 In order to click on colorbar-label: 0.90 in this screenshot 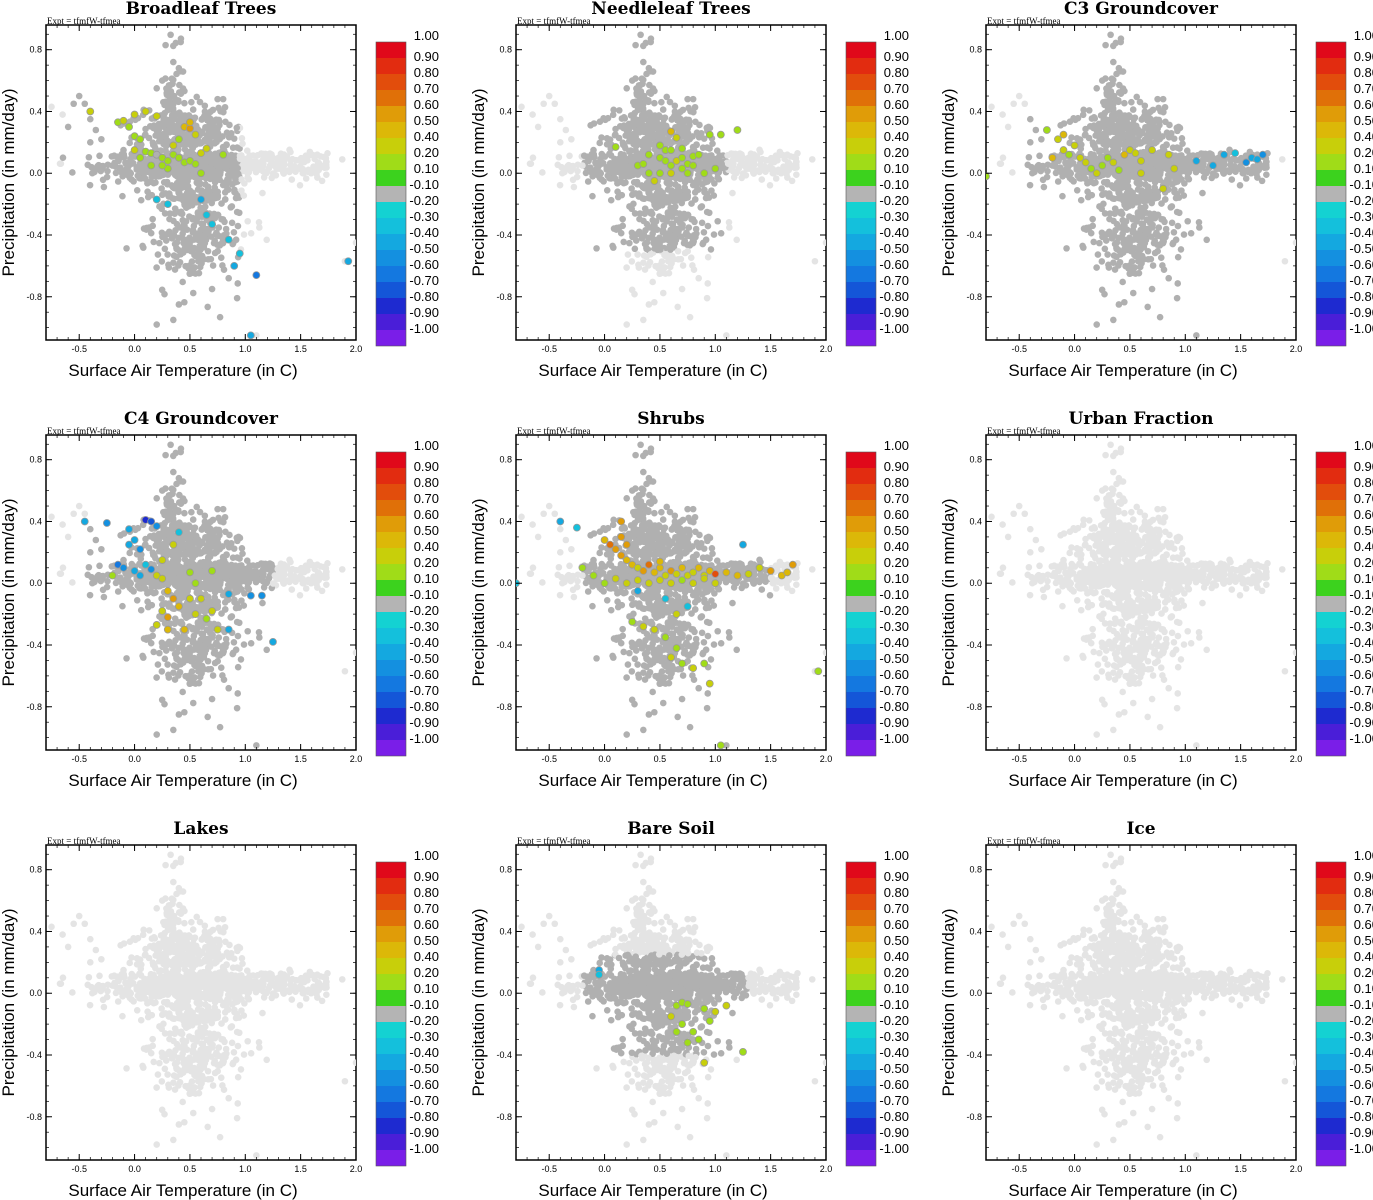, I will do `click(896, 56)`.